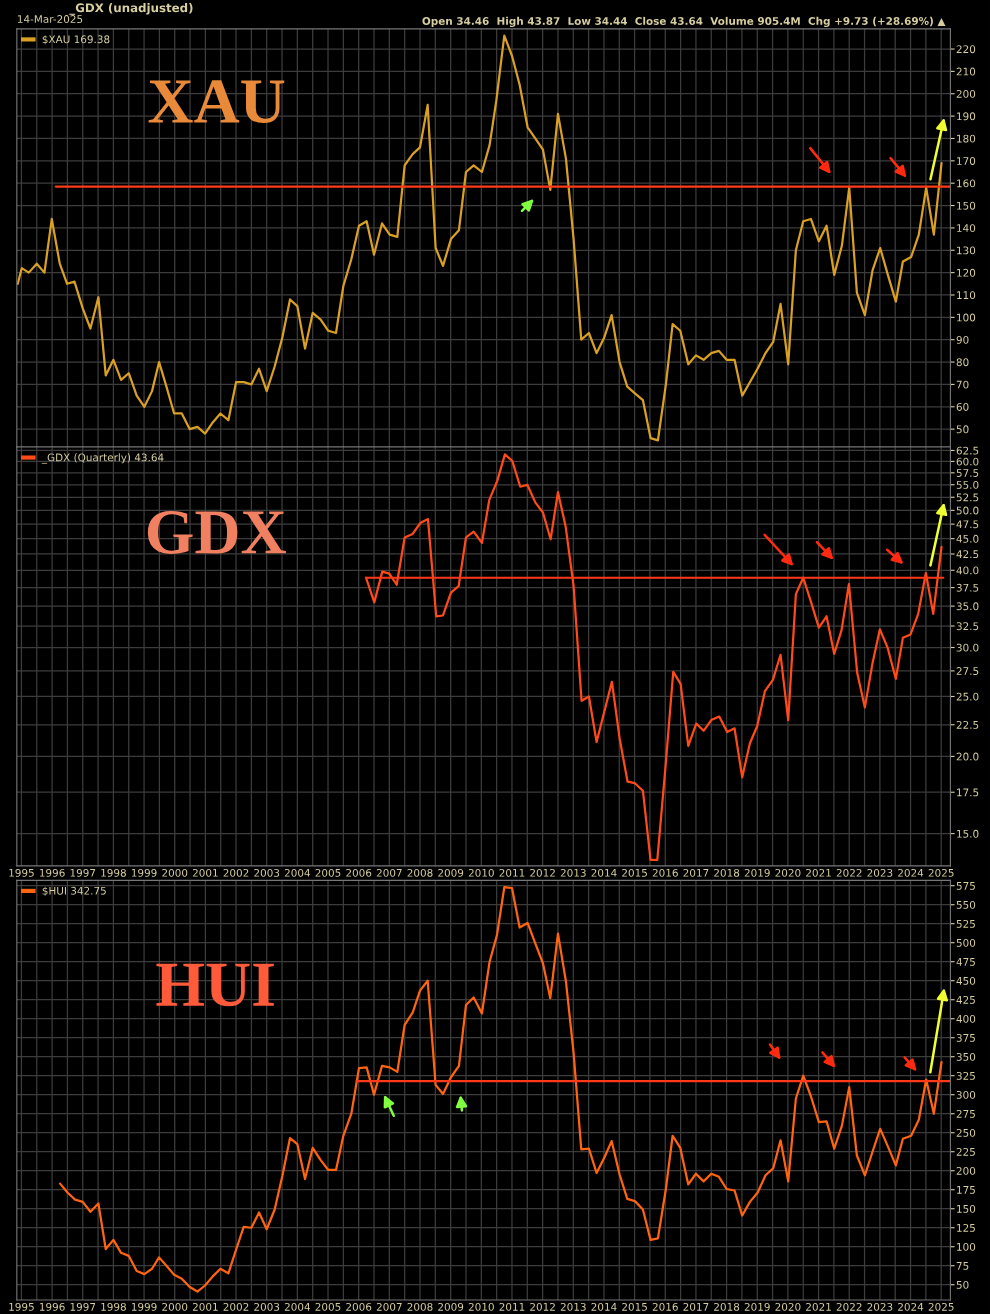  Describe the element at coordinates (21, 872) in the screenshot. I see `x-tick-label: 1995` at that location.